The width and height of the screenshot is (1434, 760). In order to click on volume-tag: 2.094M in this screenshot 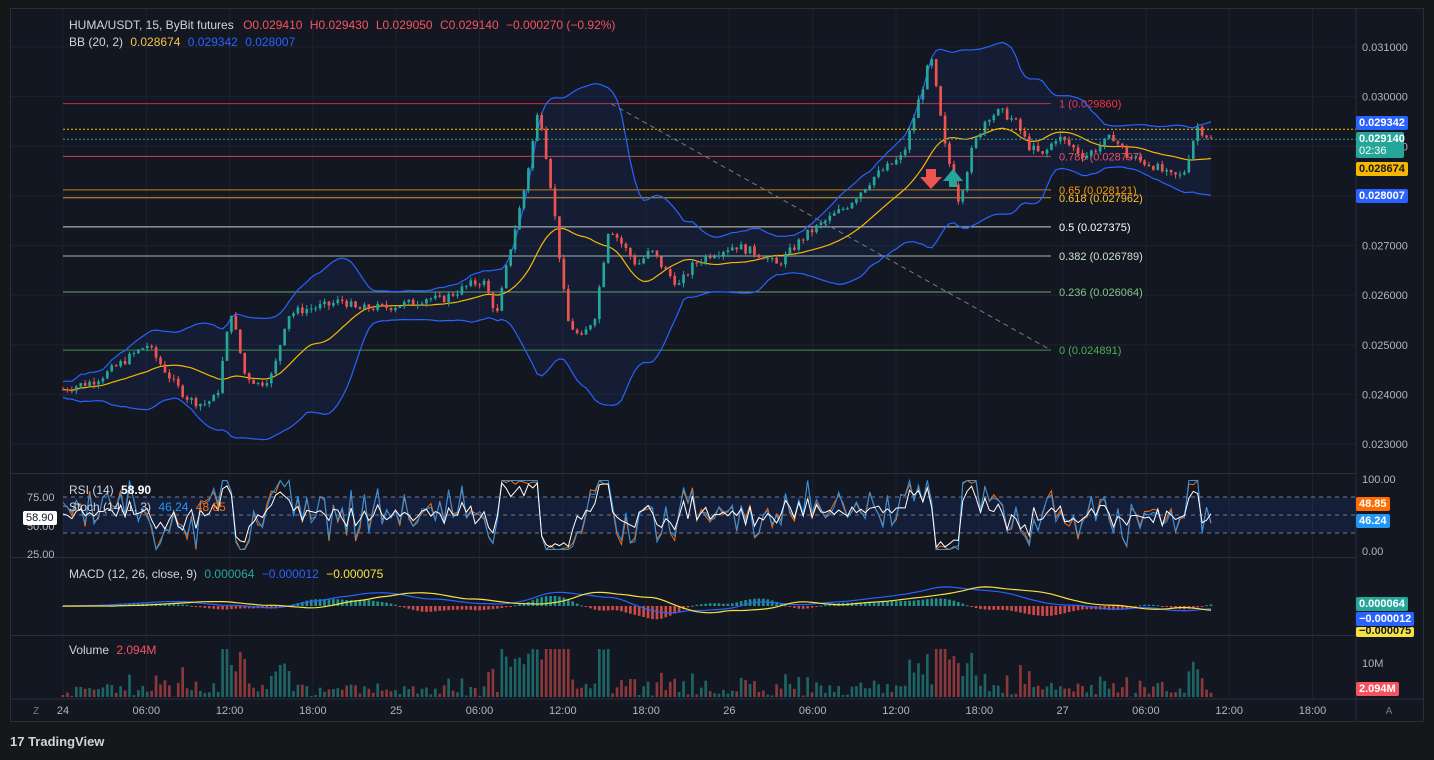, I will do `click(1377, 689)`.